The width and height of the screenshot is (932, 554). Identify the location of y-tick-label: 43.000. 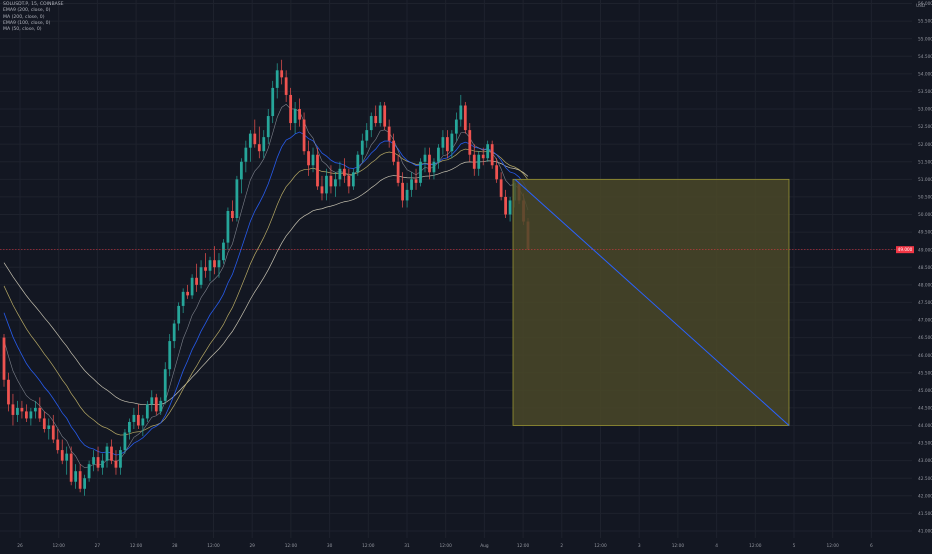
(925, 461).